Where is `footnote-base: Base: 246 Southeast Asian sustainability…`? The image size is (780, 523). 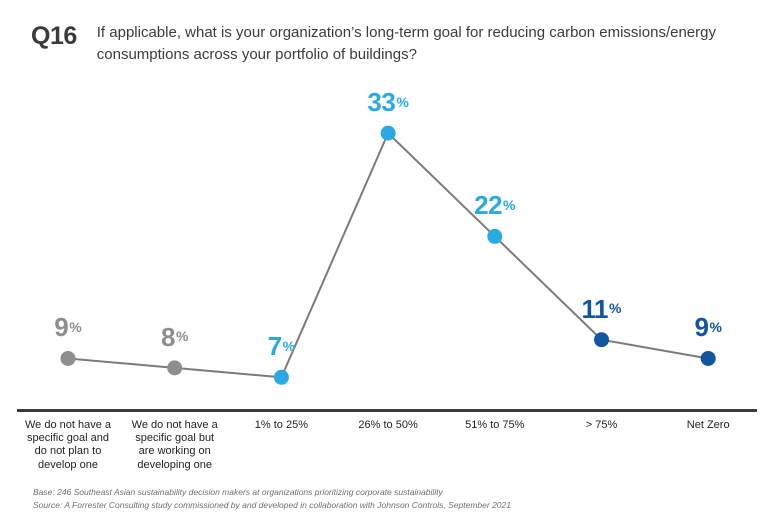
footnote-base: Base: 246 Southeast Asian sustainability… is located at coordinates (238, 492).